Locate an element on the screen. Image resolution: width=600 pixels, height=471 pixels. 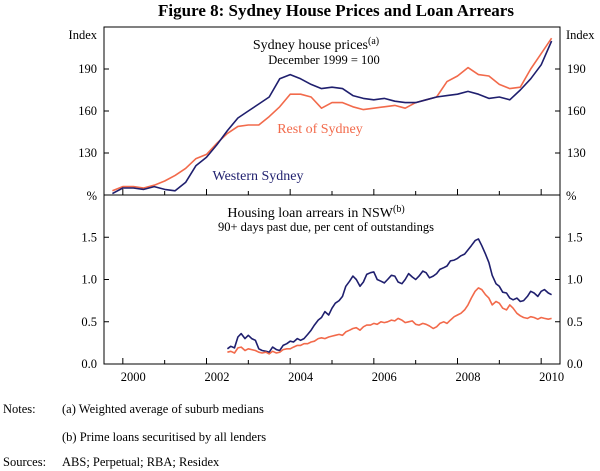
top-y-ticks-left: 130 160 190 is located at coordinates (93, 111).